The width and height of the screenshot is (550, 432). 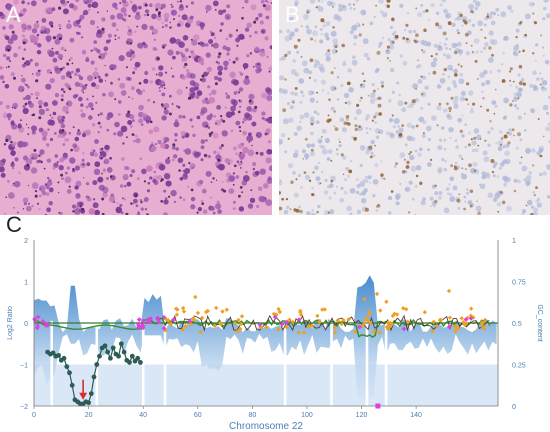 I want to click on y-tick-label-right: 0.5, so click(x=517, y=324).